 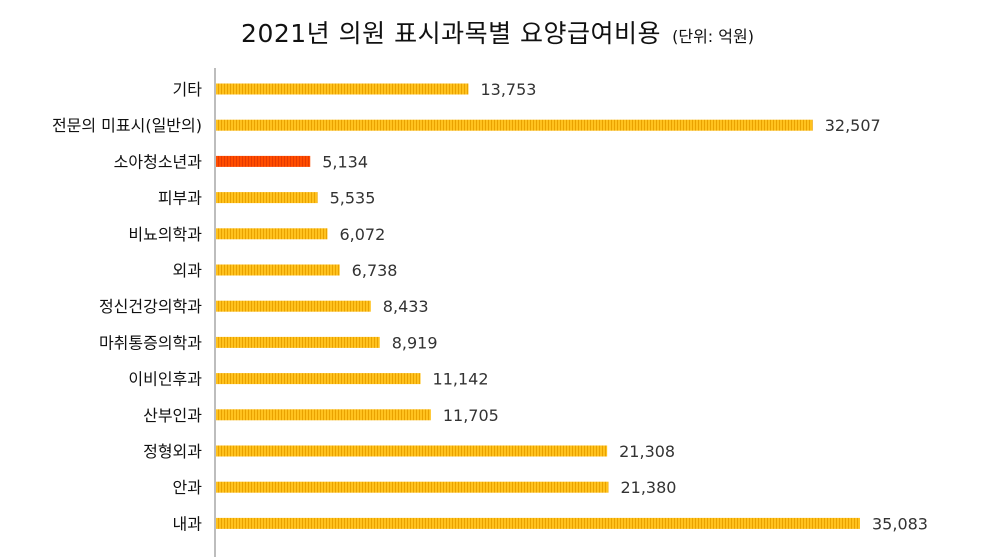 What do you see at coordinates (461, 379) in the screenshot?
I see `value-label: 11,142` at bounding box center [461, 379].